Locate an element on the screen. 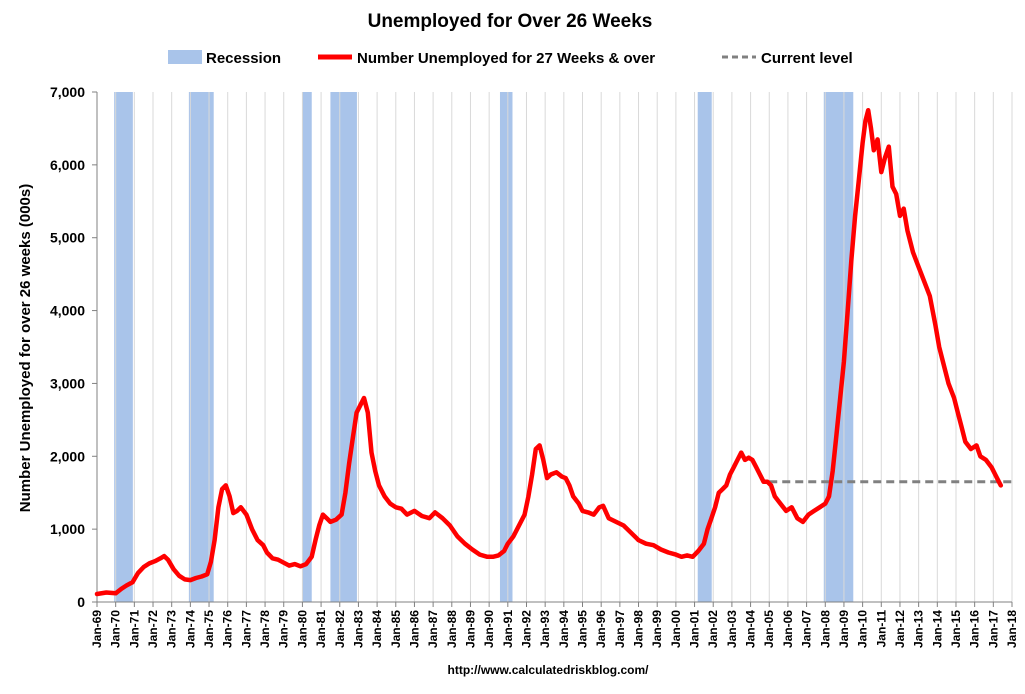 The height and width of the screenshot is (694, 1025). x-tick-label-22: Jan-91 is located at coordinates (508, 629).